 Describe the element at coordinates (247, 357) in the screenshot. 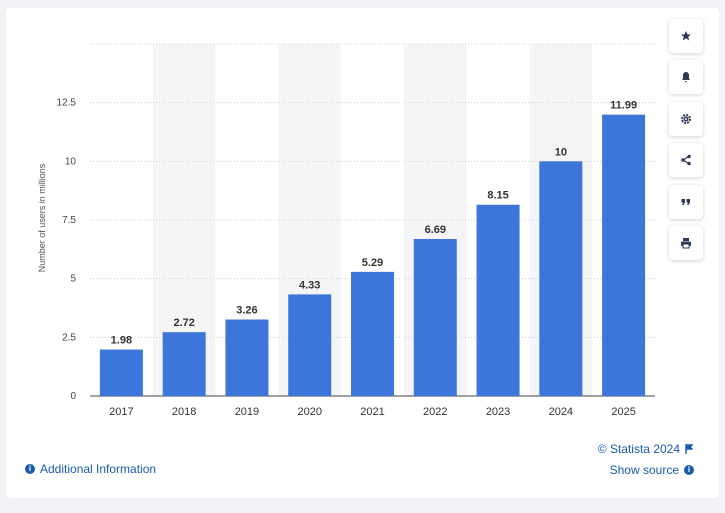

I see `bar-2019` at that location.